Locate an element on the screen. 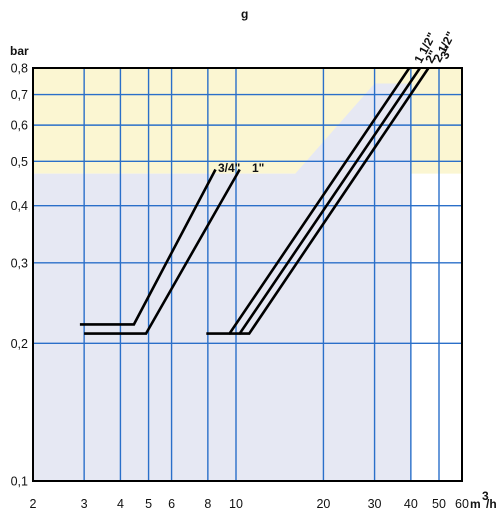  y-tick-0,6: 0,6 is located at coordinates (19, 126).